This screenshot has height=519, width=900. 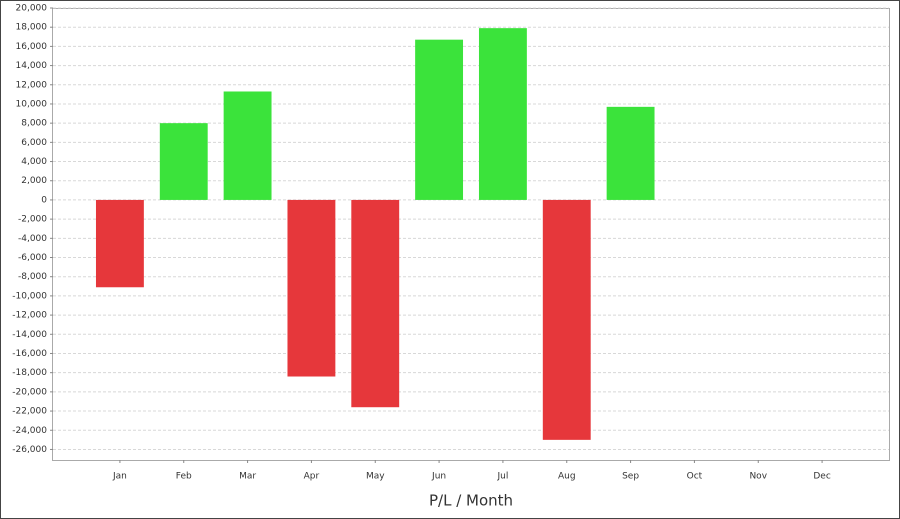 What do you see at coordinates (34, 181) in the screenshot?
I see `y-tick-label: 2,000` at bounding box center [34, 181].